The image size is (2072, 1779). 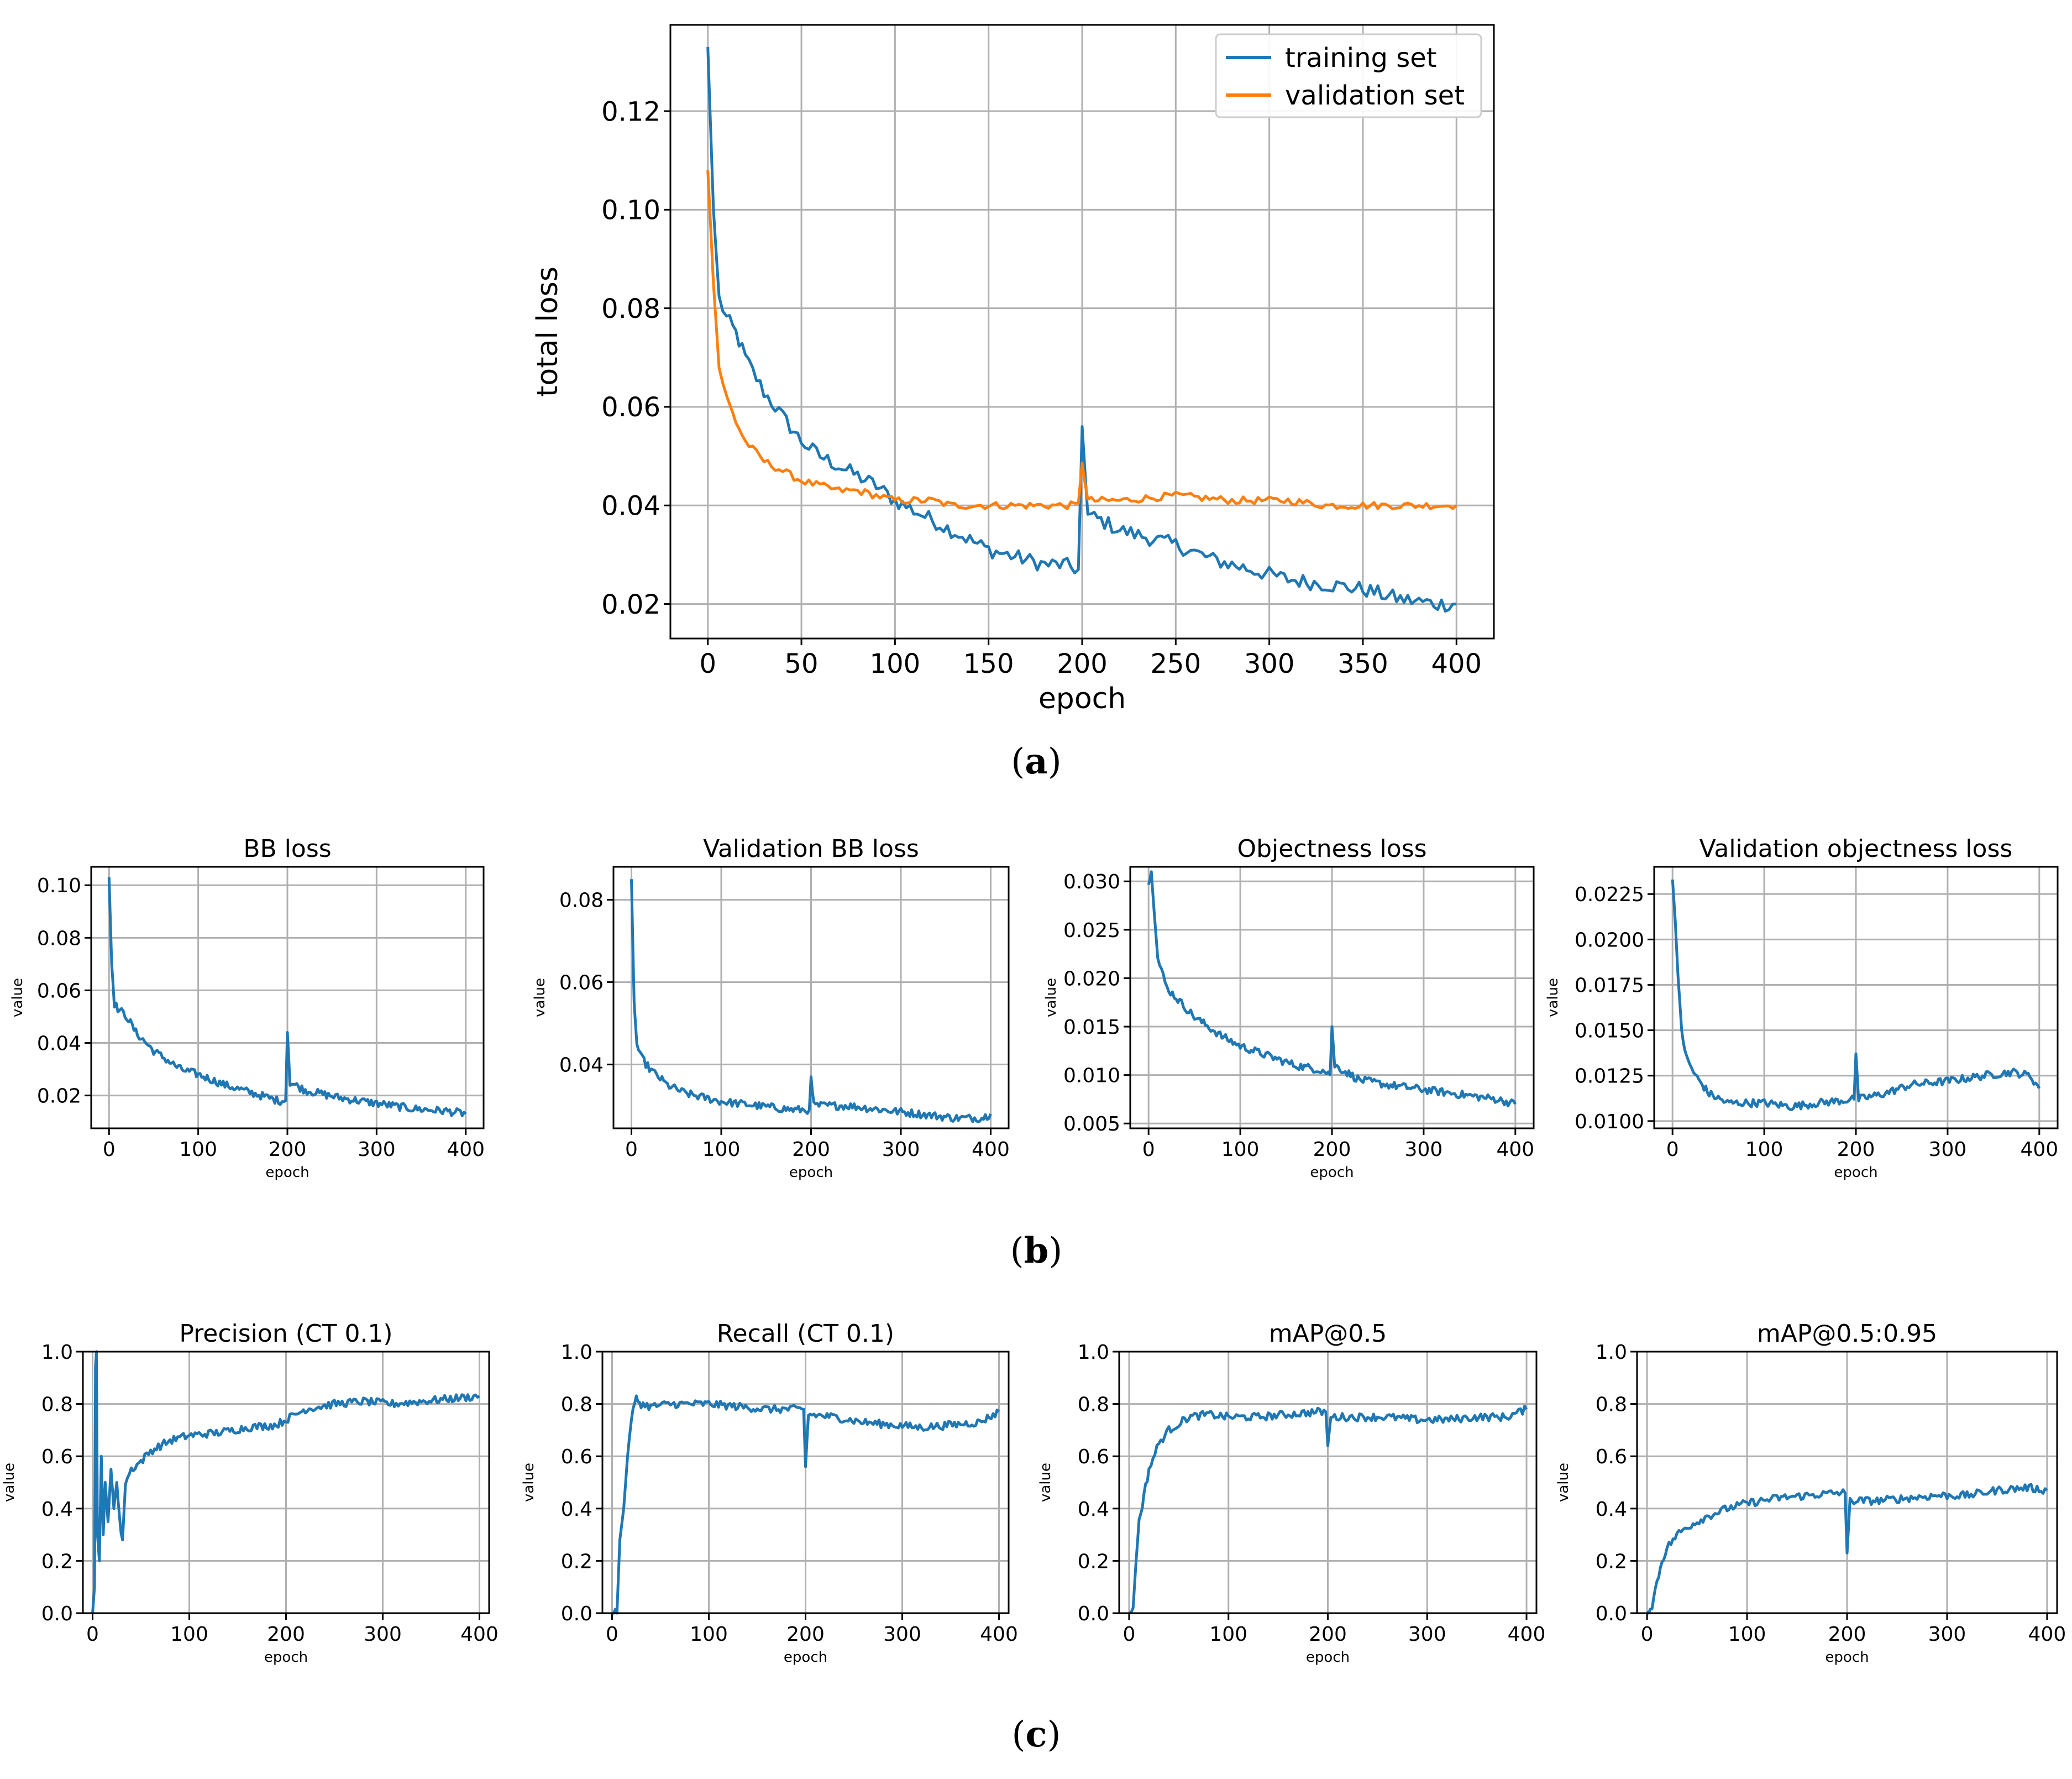 I want to click on y-tick-label: 0.0200, so click(x=1609, y=940).